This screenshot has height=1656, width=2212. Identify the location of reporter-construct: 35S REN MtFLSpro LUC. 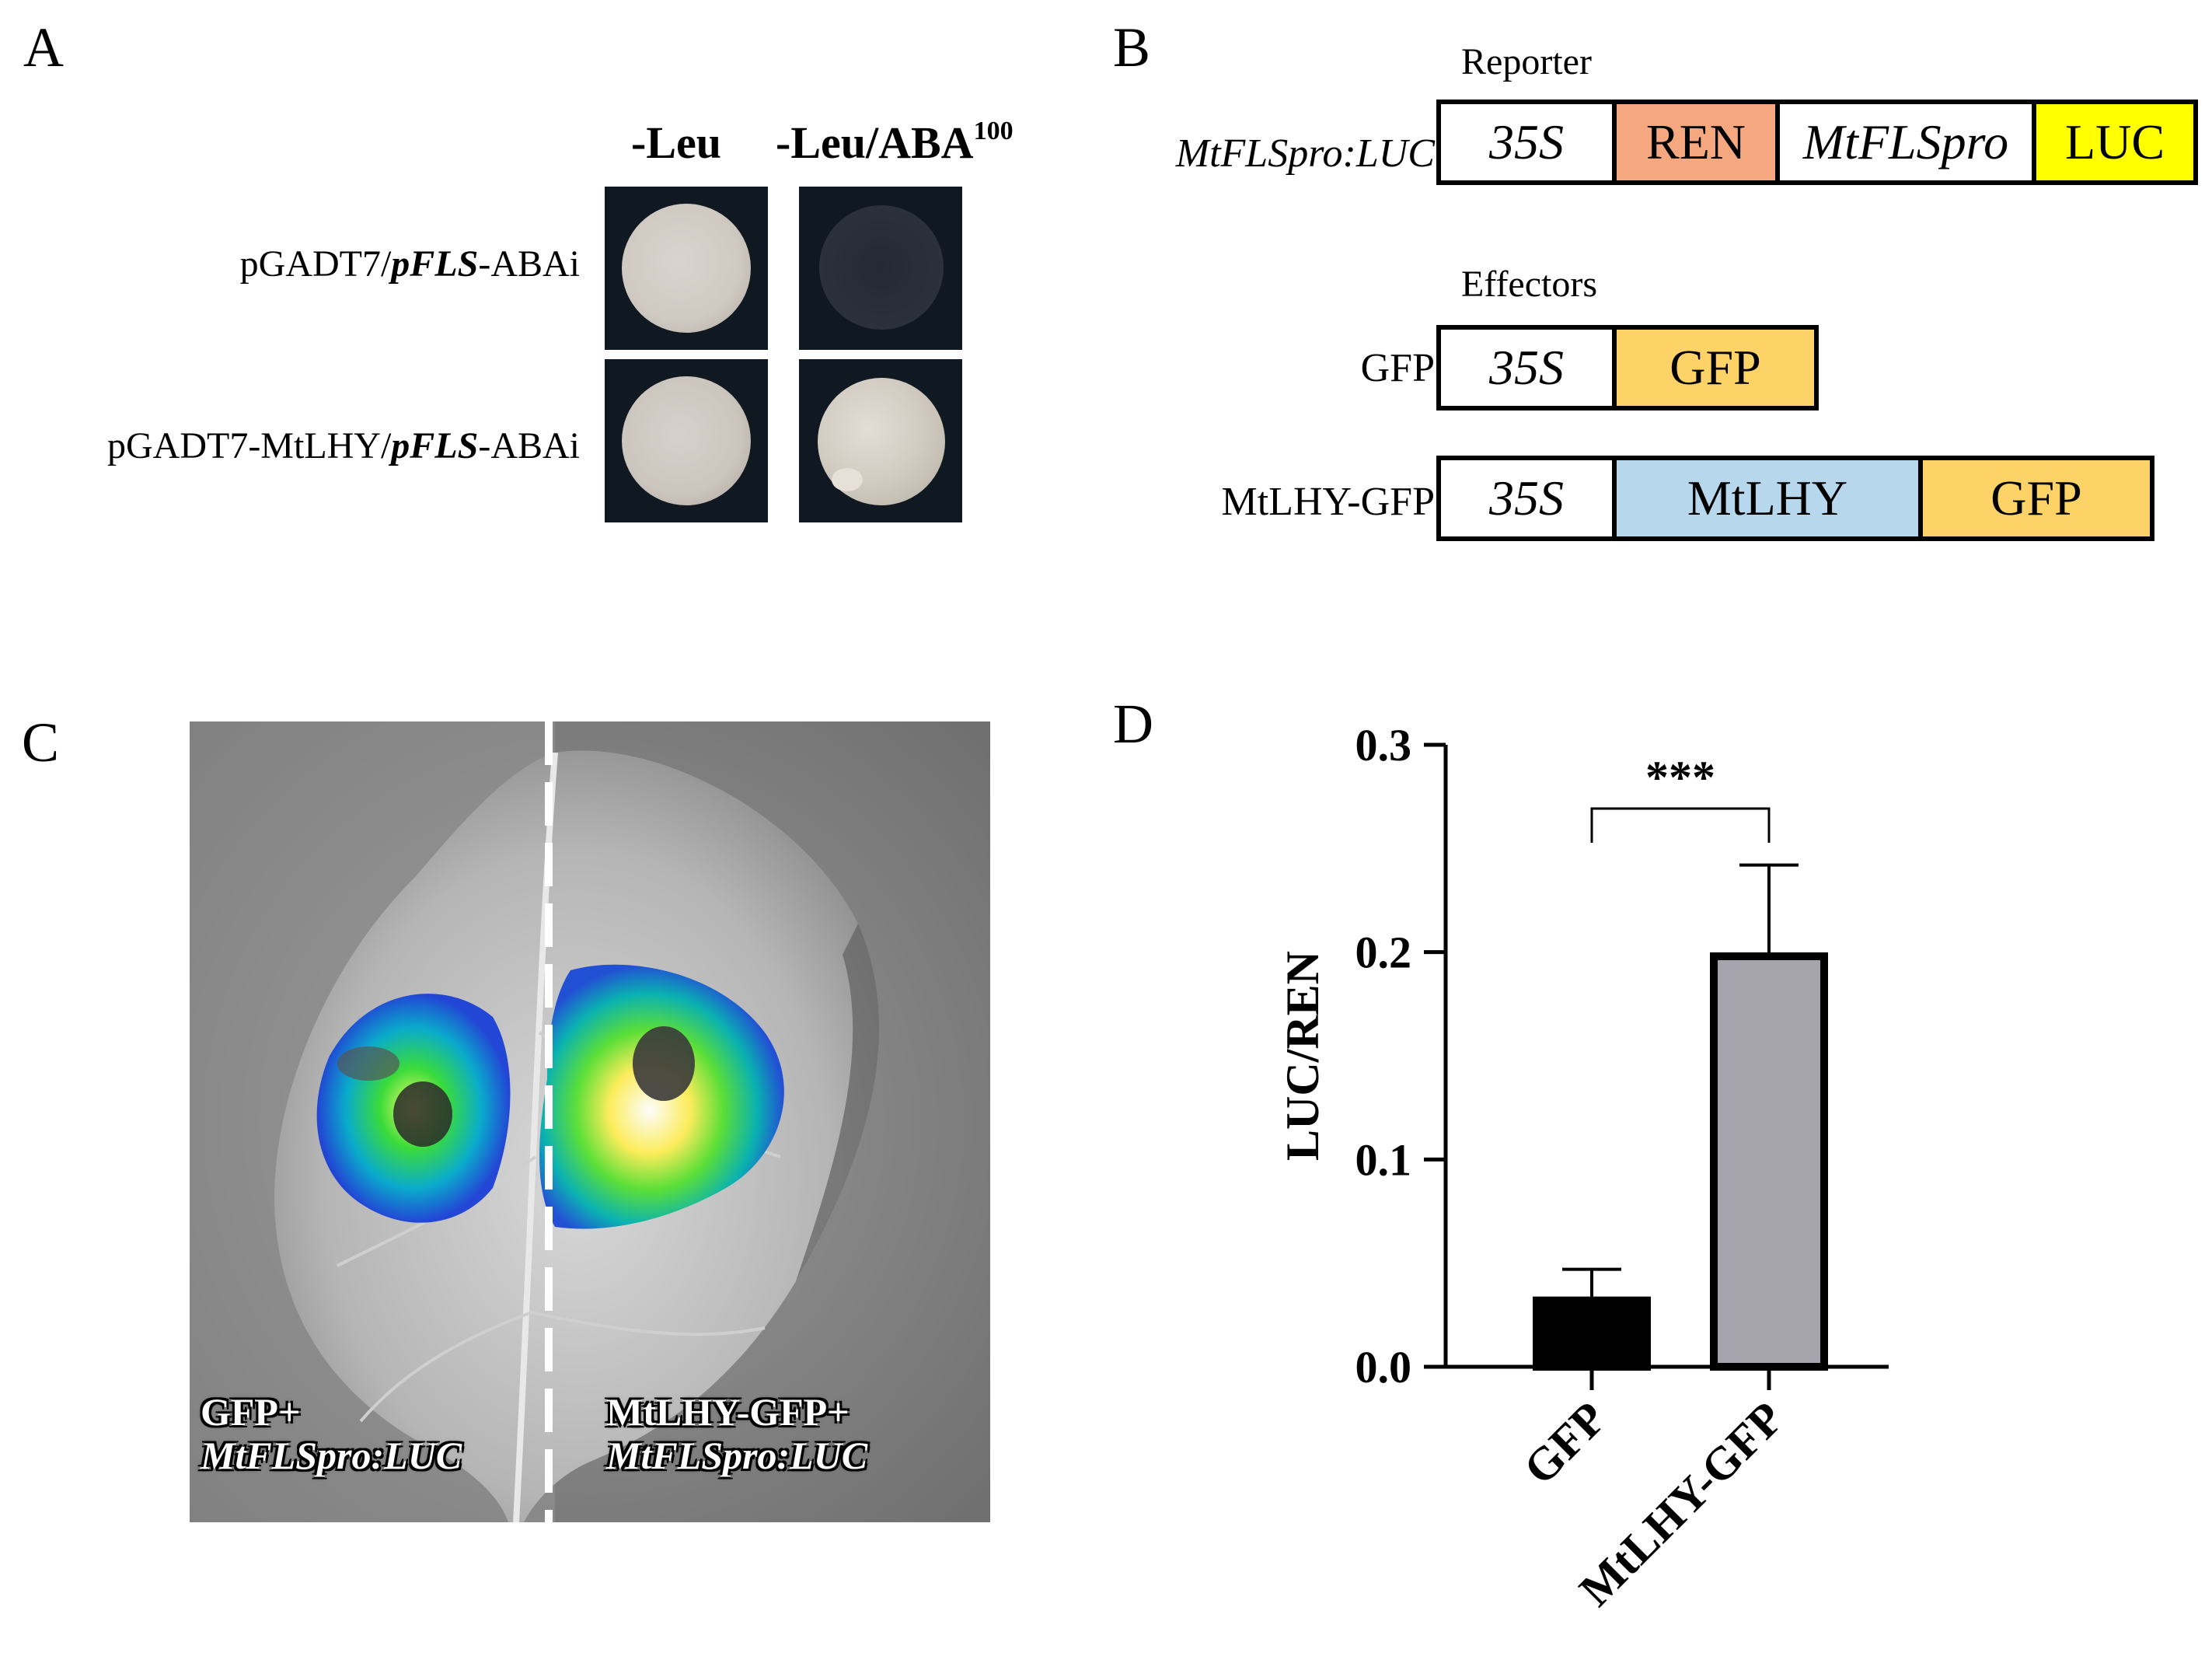
(1817, 142).